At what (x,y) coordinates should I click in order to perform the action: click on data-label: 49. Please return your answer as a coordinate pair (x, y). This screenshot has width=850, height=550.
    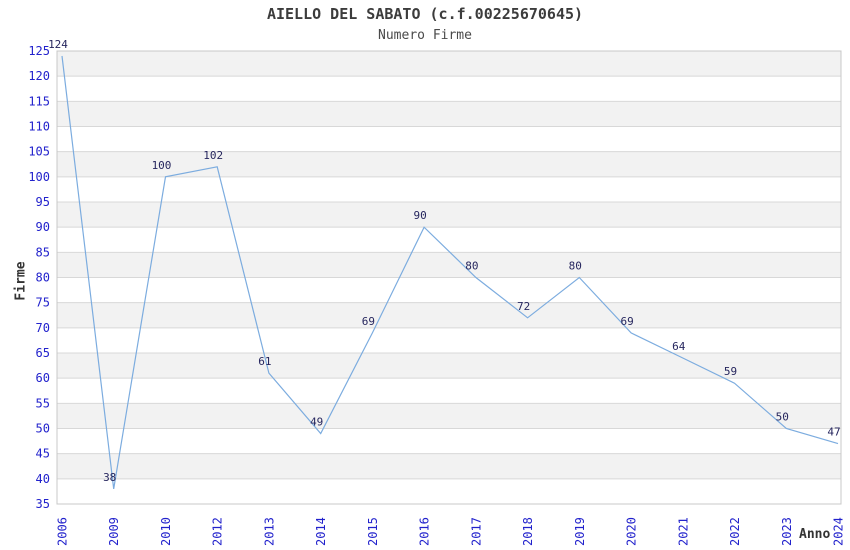
    Looking at the image, I should click on (316, 422).